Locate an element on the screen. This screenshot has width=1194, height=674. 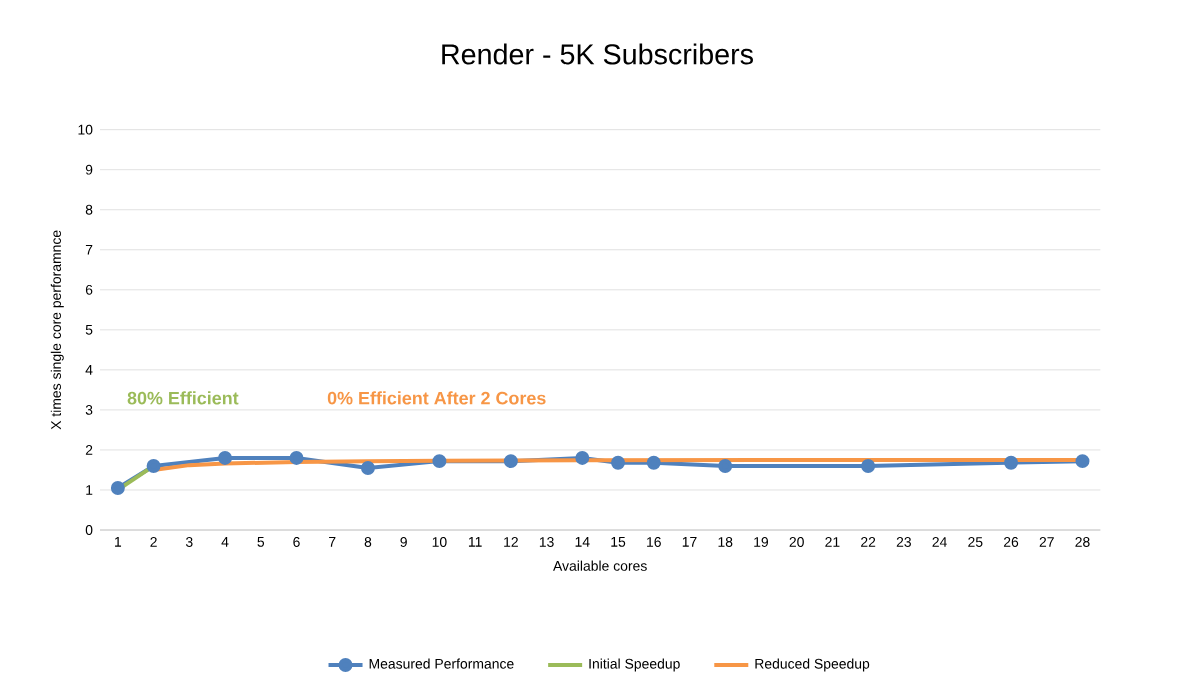
chart-title: Render - 5K Subscribers is located at coordinates (597, 54).